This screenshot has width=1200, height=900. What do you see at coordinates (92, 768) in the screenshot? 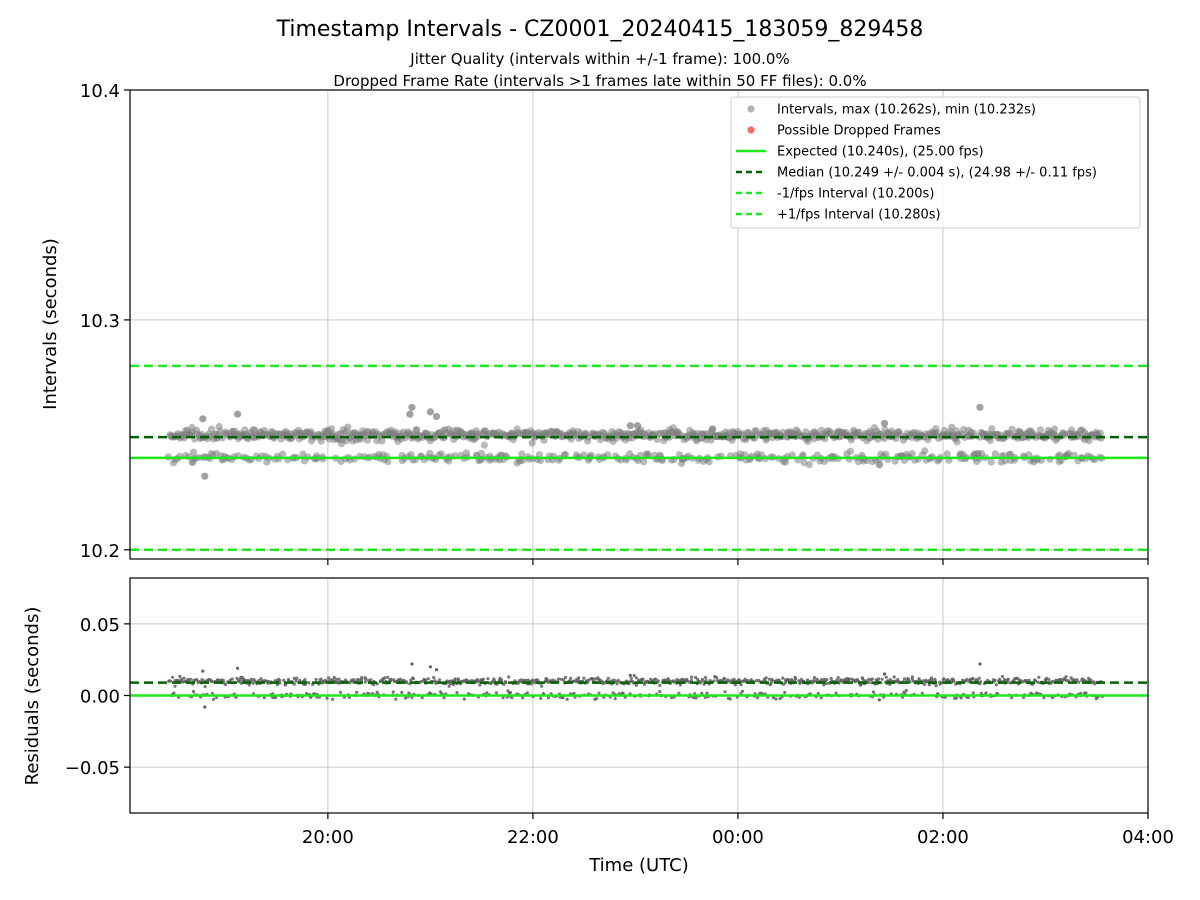
I see `y-tick-label: −0.05` at bounding box center [92, 768].